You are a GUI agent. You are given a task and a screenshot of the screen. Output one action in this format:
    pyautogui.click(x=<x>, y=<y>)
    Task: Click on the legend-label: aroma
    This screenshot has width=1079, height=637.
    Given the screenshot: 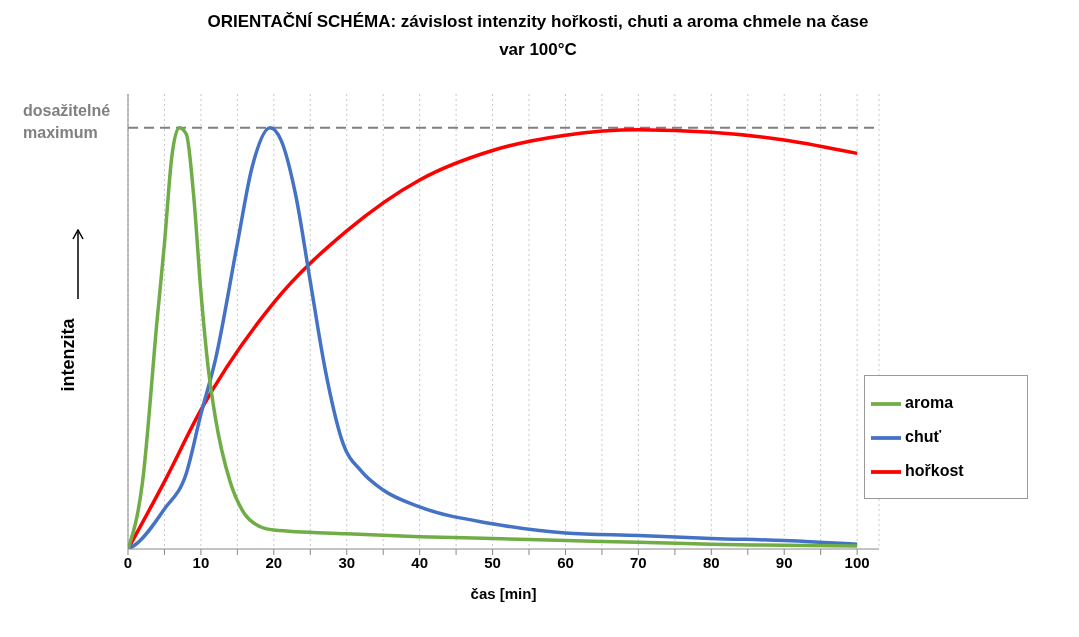 What is the action you would take?
    pyautogui.click(x=929, y=402)
    